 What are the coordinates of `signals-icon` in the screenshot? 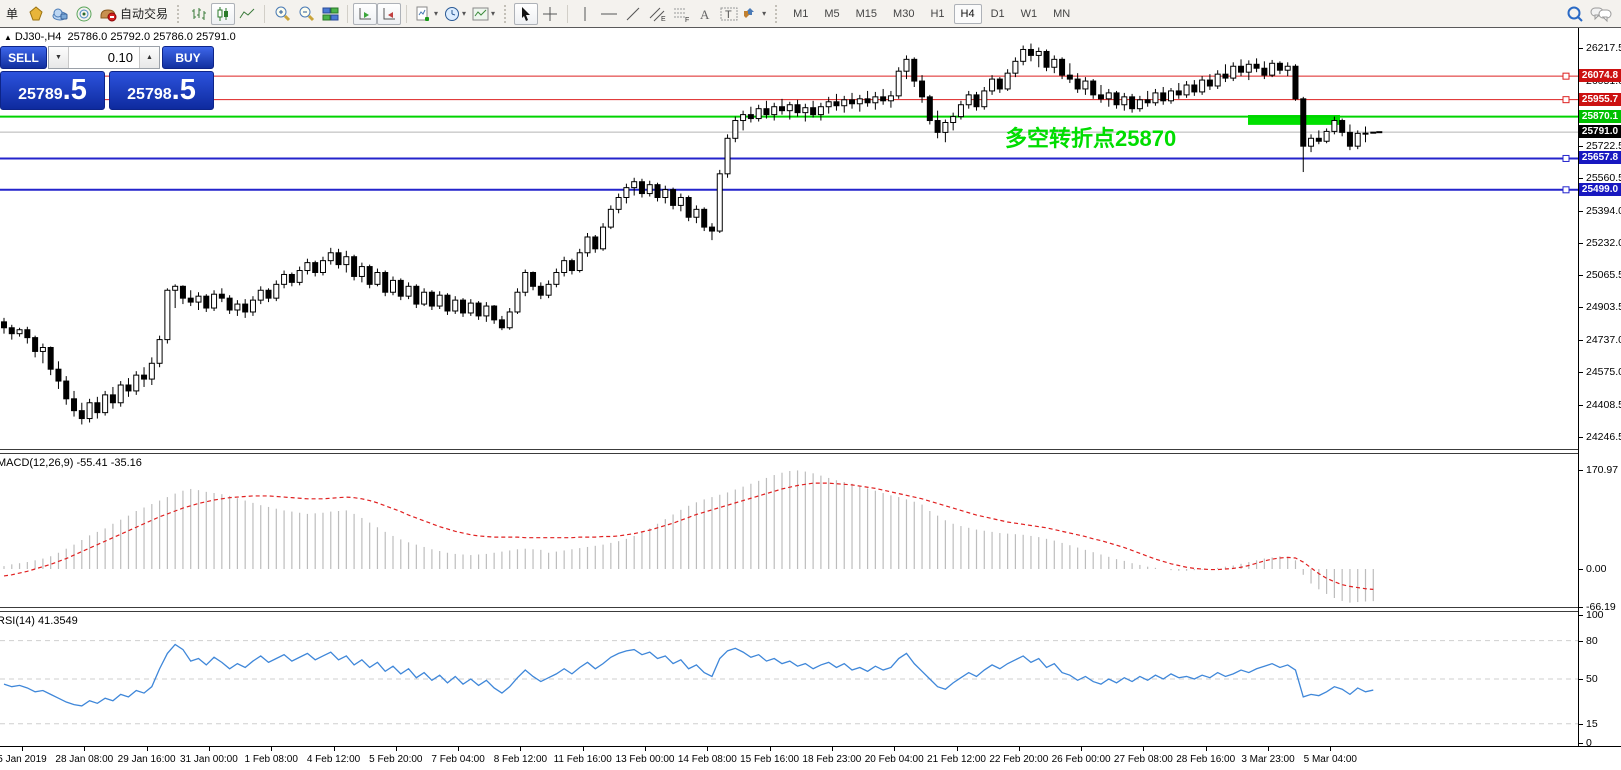 It's located at (84, 14).